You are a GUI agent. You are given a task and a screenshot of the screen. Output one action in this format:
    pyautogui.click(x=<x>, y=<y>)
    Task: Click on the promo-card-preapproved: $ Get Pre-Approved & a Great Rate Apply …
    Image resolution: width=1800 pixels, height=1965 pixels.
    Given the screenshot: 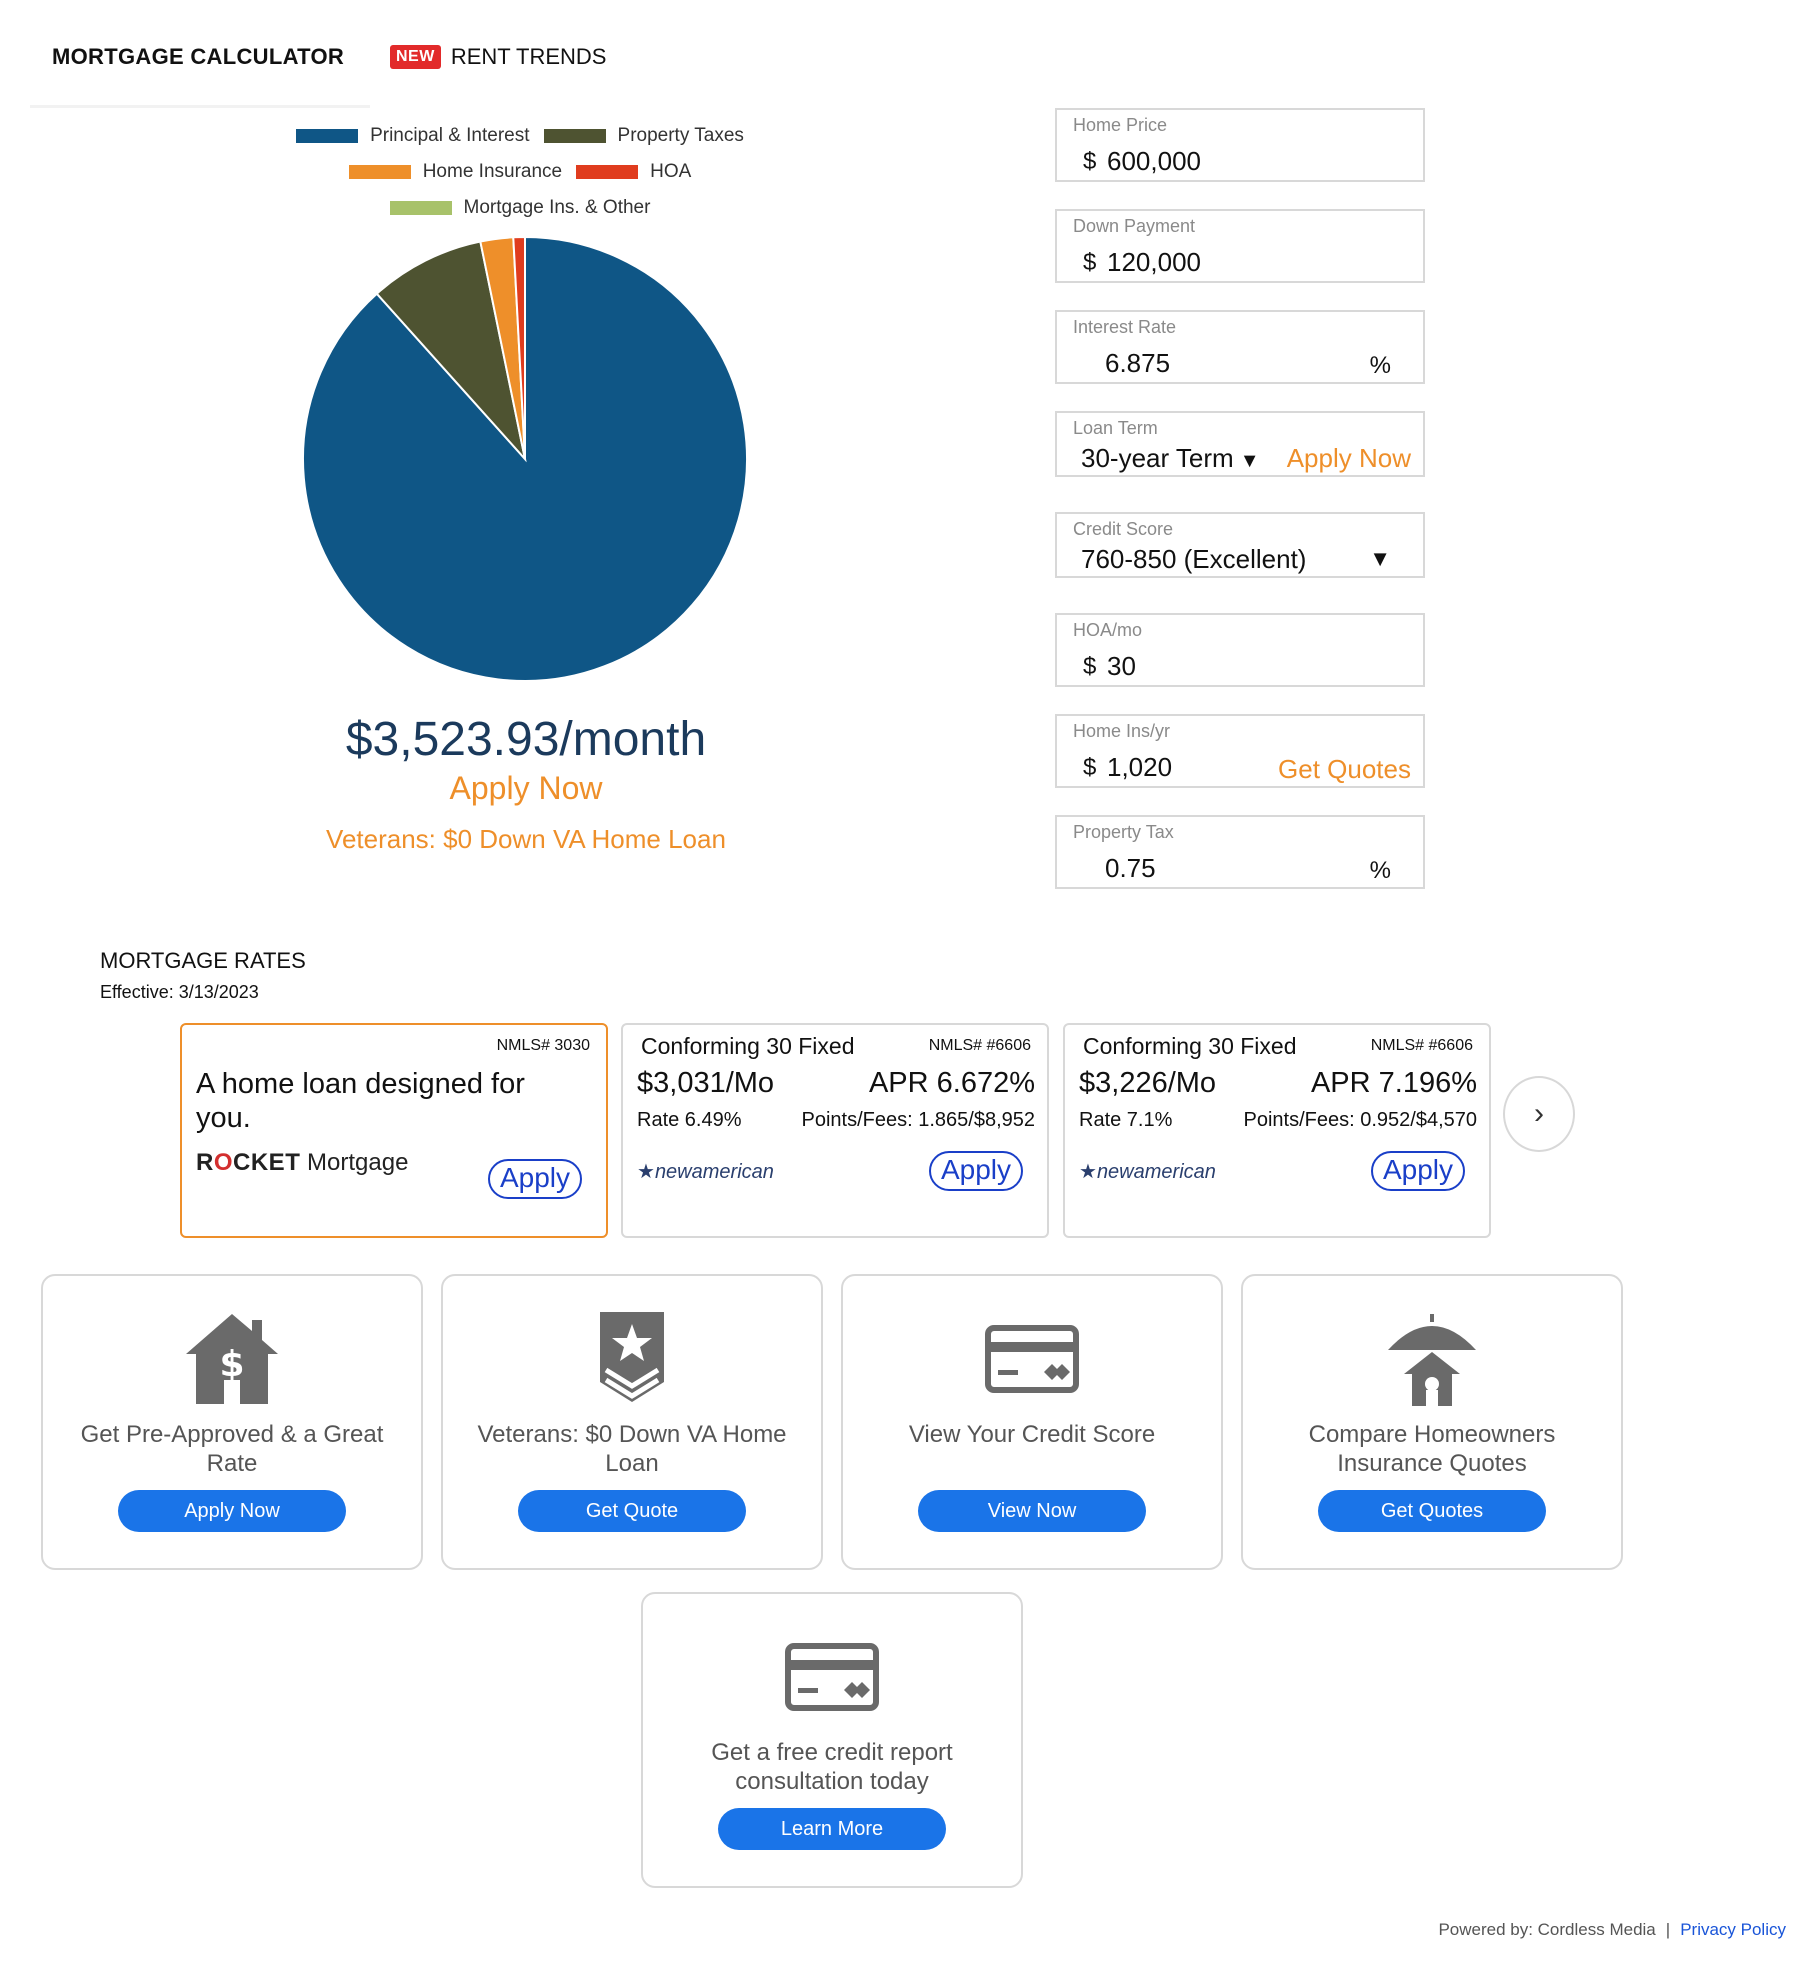 What is the action you would take?
    pyautogui.click(x=232, y=1422)
    